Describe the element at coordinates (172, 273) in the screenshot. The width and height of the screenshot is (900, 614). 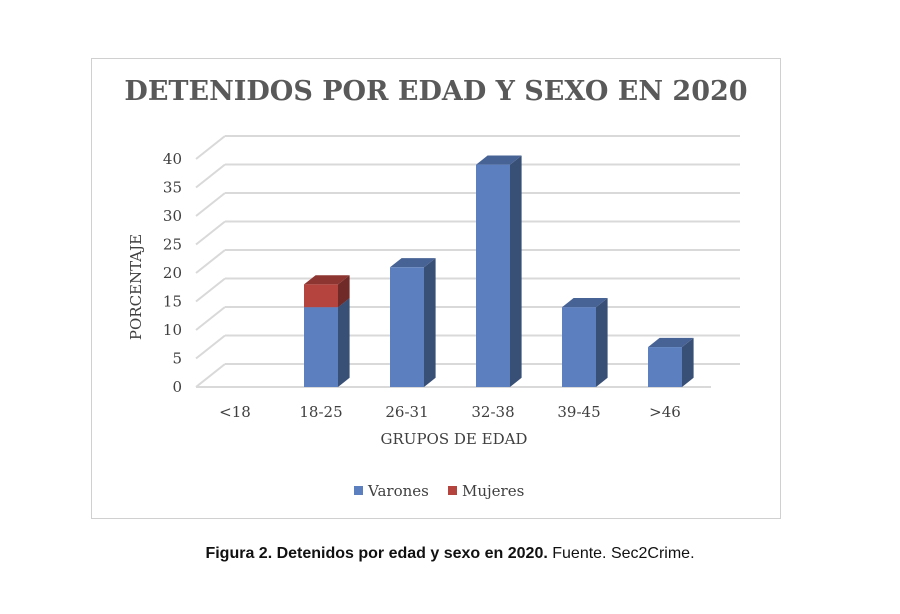
I see `y-tick-label: 20` at that location.